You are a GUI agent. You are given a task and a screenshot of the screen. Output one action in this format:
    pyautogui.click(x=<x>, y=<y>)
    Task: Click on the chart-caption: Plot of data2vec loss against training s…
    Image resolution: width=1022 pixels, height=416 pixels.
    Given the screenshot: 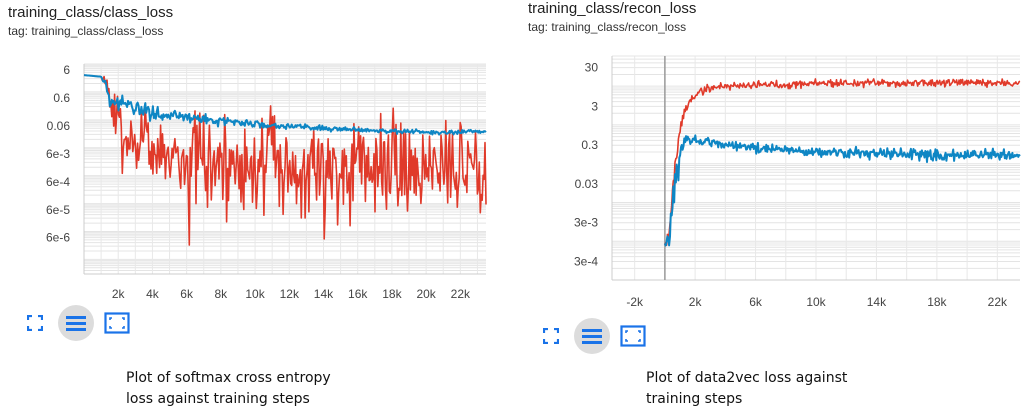 What is the action you would take?
    pyautogui.click(x=746, y=389)
    